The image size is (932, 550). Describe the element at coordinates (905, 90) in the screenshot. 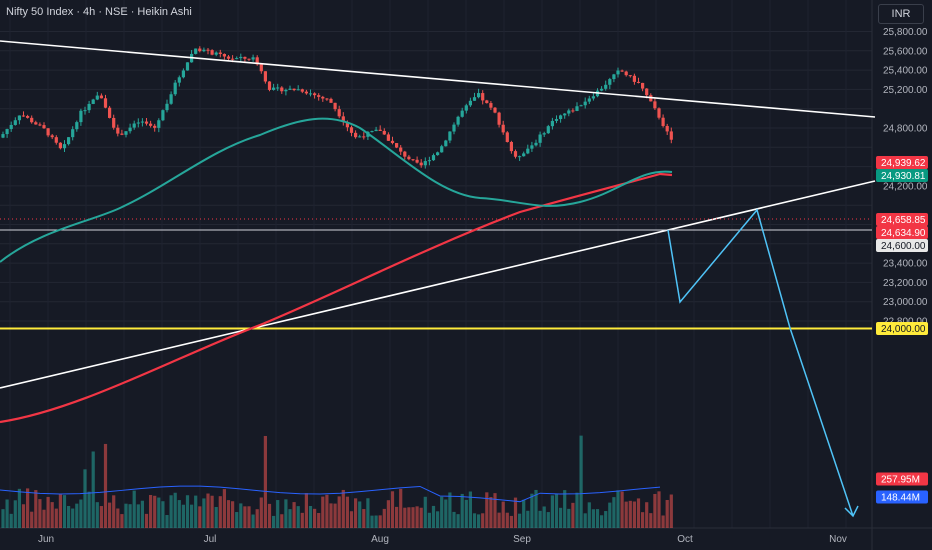

I see `price-tick: 25,200.00` at that location.